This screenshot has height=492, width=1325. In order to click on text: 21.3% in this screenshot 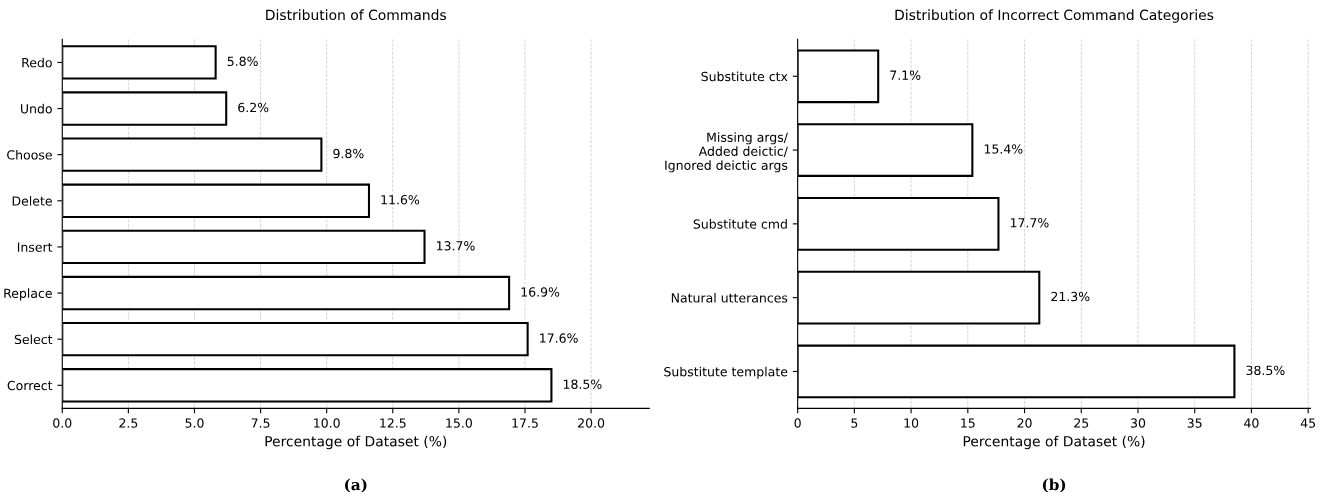, I will do `click(1070, 296)`.